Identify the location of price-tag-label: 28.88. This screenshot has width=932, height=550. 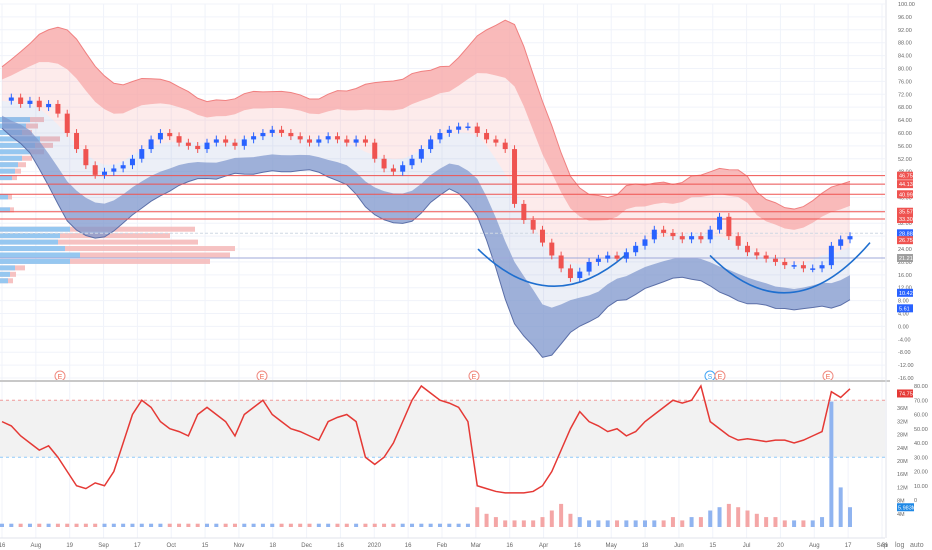
(906, 234).